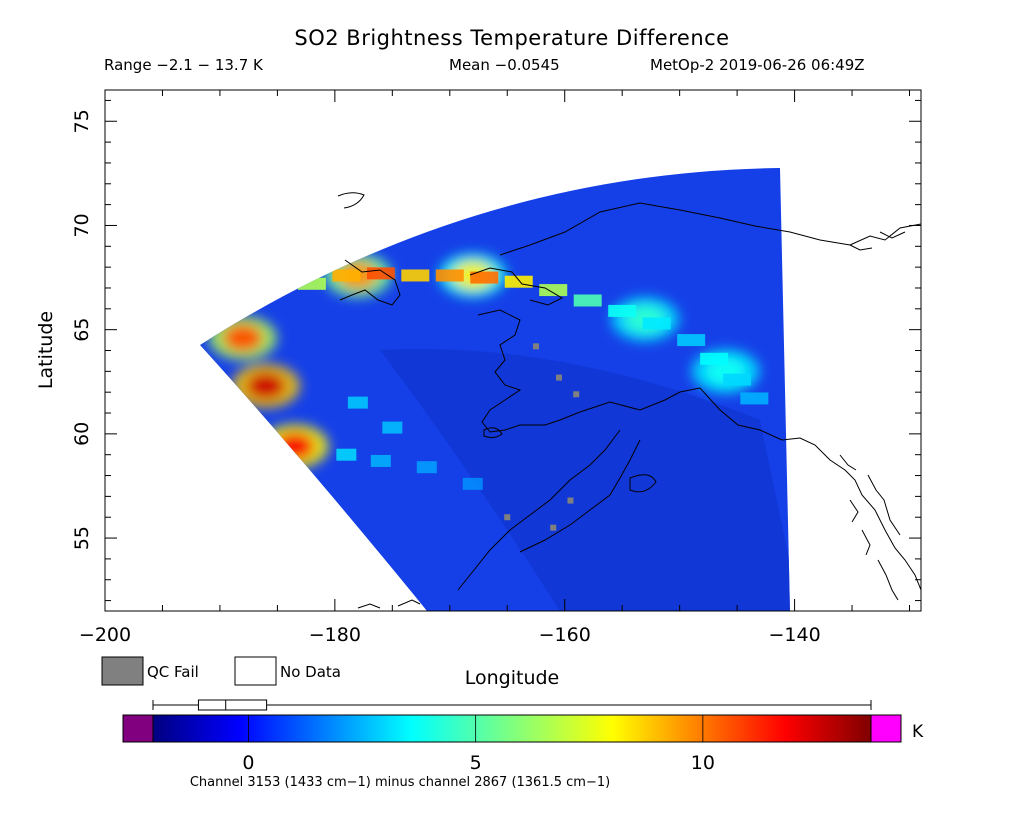 This screenshot has height=813, width=1024. Describe the element at coordinates (478, 744) in the screenshot. I see `colorbar-ticks: 0 5 10` at that location.